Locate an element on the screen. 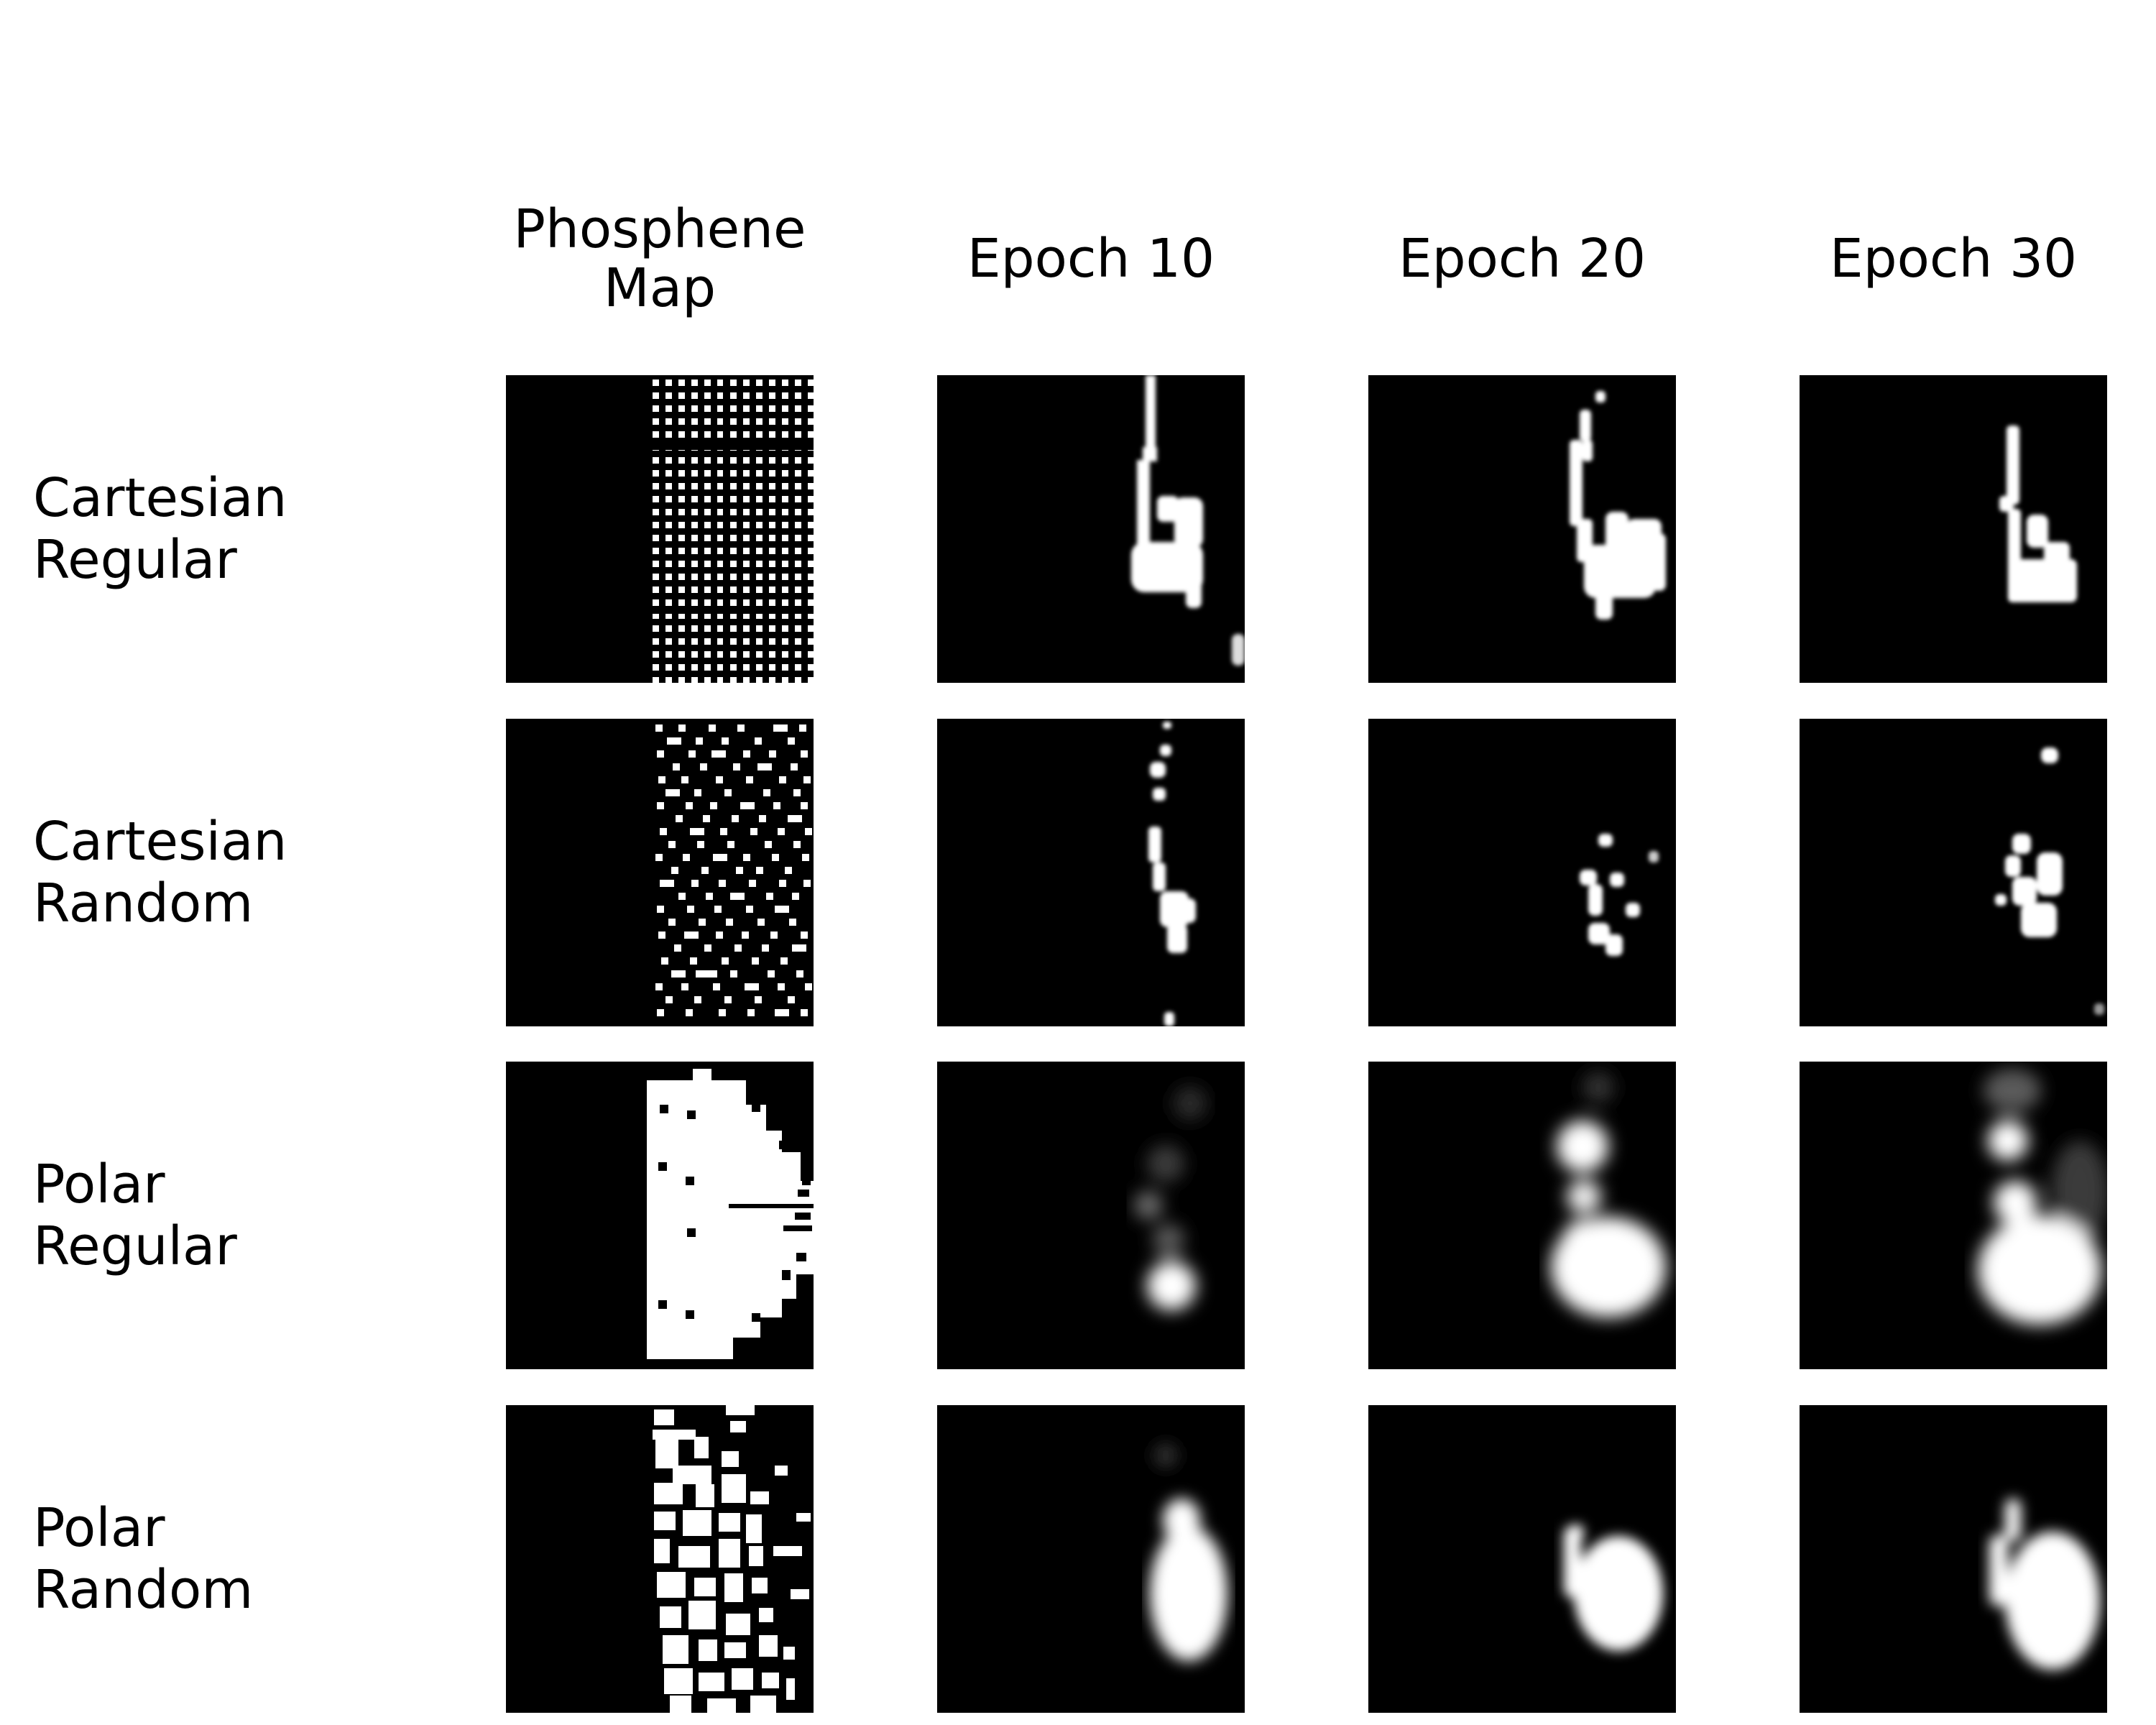 The height and width of the screenshot is (1725, 2156). phosphene-grid-polar-random is located at coordinates (732, 1559).